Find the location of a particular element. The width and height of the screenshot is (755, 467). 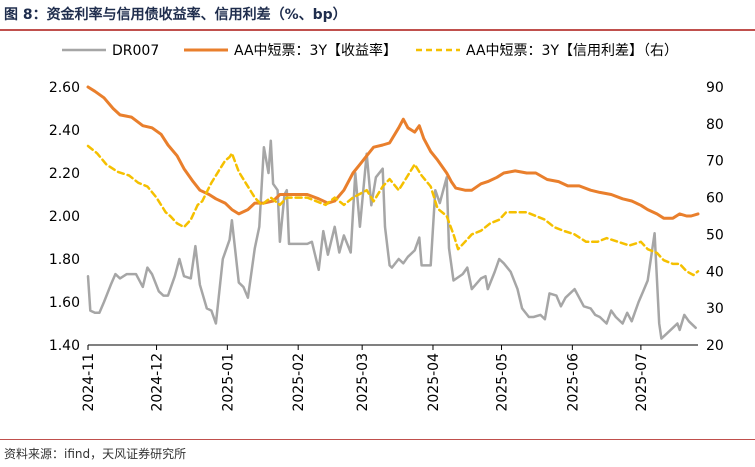

x-tick-label: 2024-11 is located at coordinates (89, 382).